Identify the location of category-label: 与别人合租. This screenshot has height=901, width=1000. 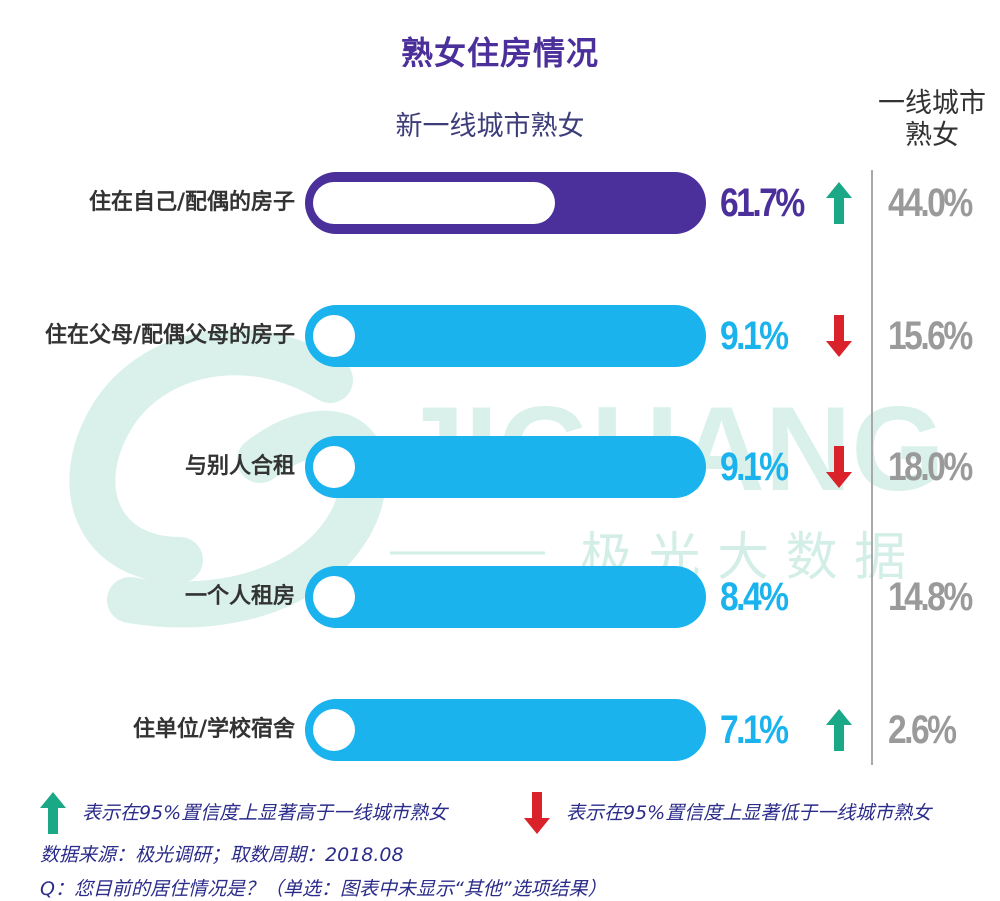
(239, 466).